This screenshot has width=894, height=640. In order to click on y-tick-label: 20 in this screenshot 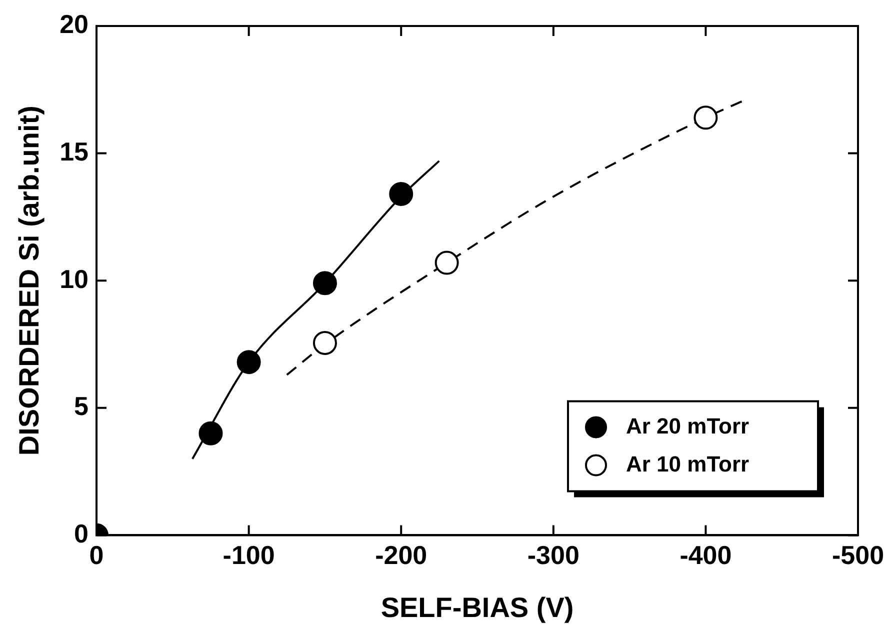, I will do `click(74, 24)`.